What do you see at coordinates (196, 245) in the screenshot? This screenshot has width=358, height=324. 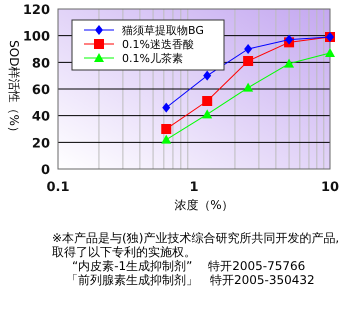 I see `text: ※本产品是与(独)产业技术综合研究所共同开发的产品,取得了以下专利的实施权。` at bounding box center [196, 245].